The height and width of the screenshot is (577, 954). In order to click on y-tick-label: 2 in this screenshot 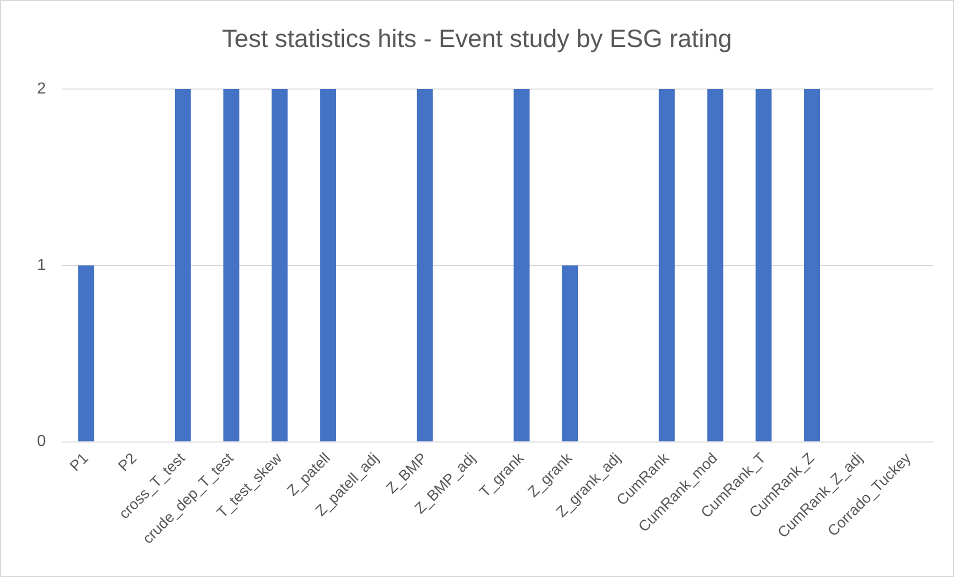, I will do `click(41, 89)`.